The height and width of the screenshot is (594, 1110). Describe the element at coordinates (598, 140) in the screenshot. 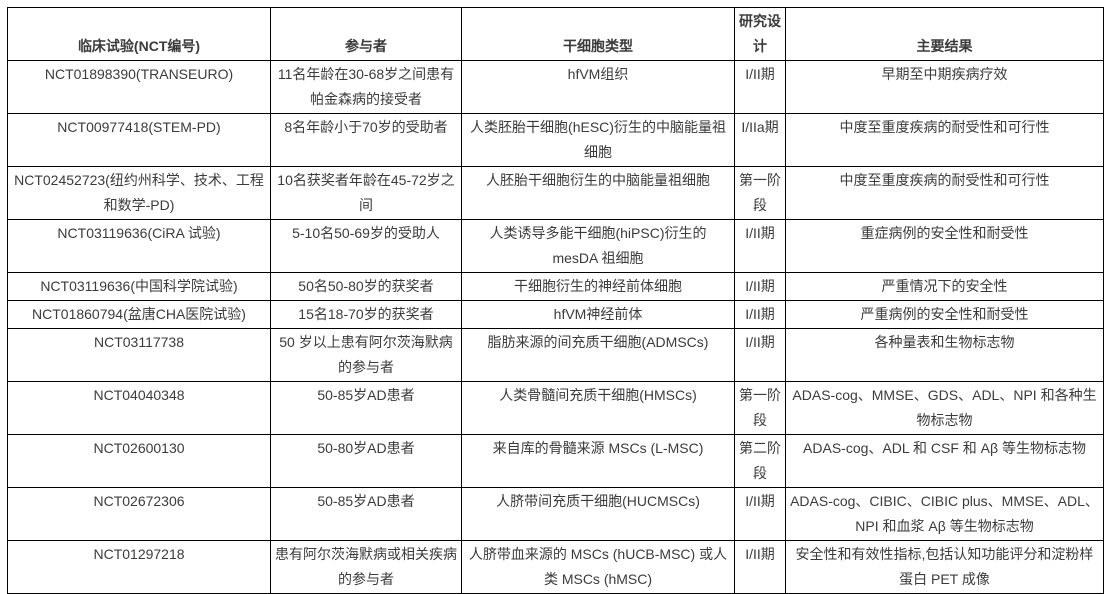

I see `cell_type-cell: 人类胚胎干细胞(hESC)衍生的中脑能量祖细胞` at that location.